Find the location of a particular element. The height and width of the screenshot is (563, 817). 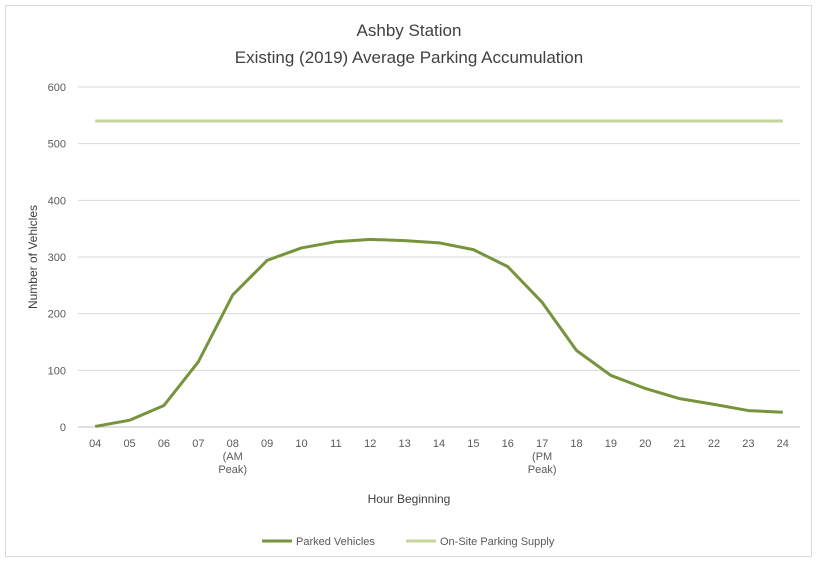

x-tick-label: 23 is located at coordinates (748, 444).